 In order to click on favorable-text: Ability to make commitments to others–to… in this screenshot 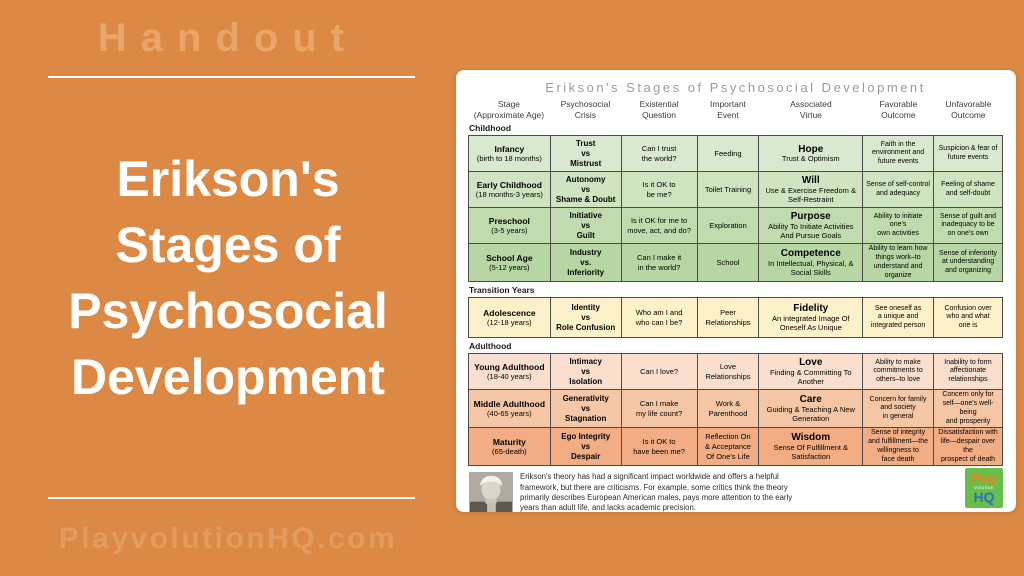, I will do `click(898, 371)`.